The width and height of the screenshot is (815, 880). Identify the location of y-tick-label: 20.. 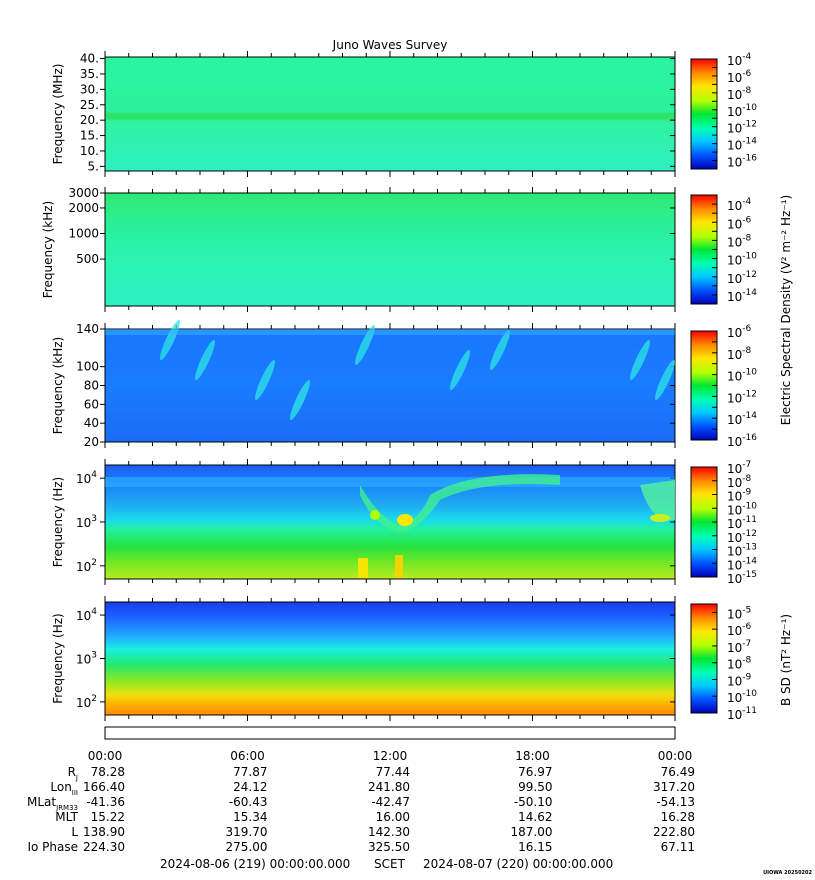
(89, 120).